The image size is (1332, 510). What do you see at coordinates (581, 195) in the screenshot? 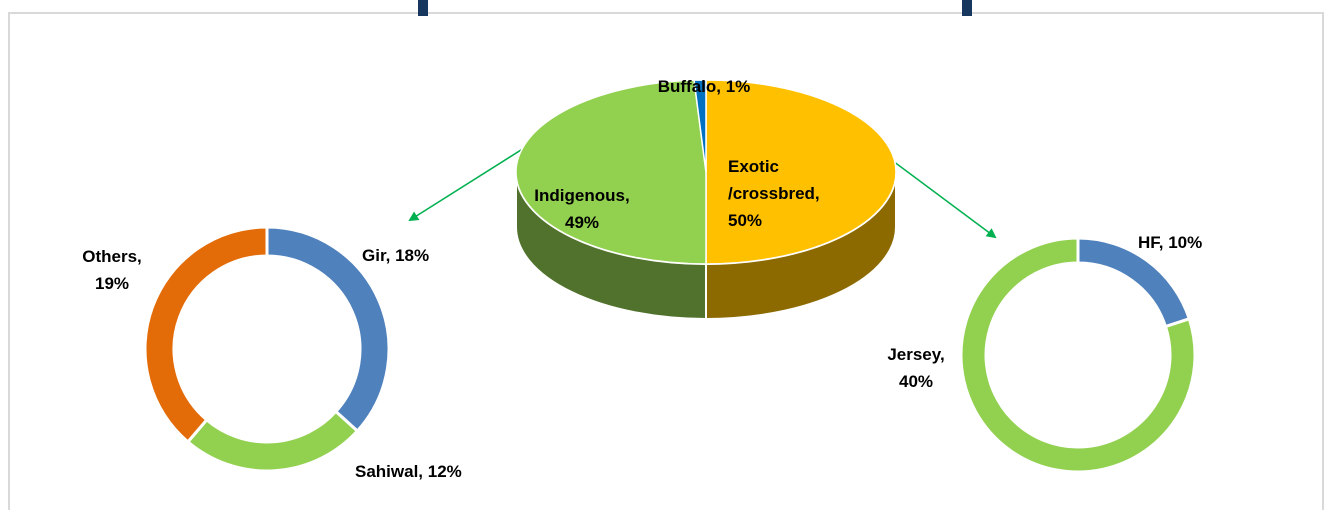
I see `data-label-line: Indigenous,` at bounding box center [581, 195].